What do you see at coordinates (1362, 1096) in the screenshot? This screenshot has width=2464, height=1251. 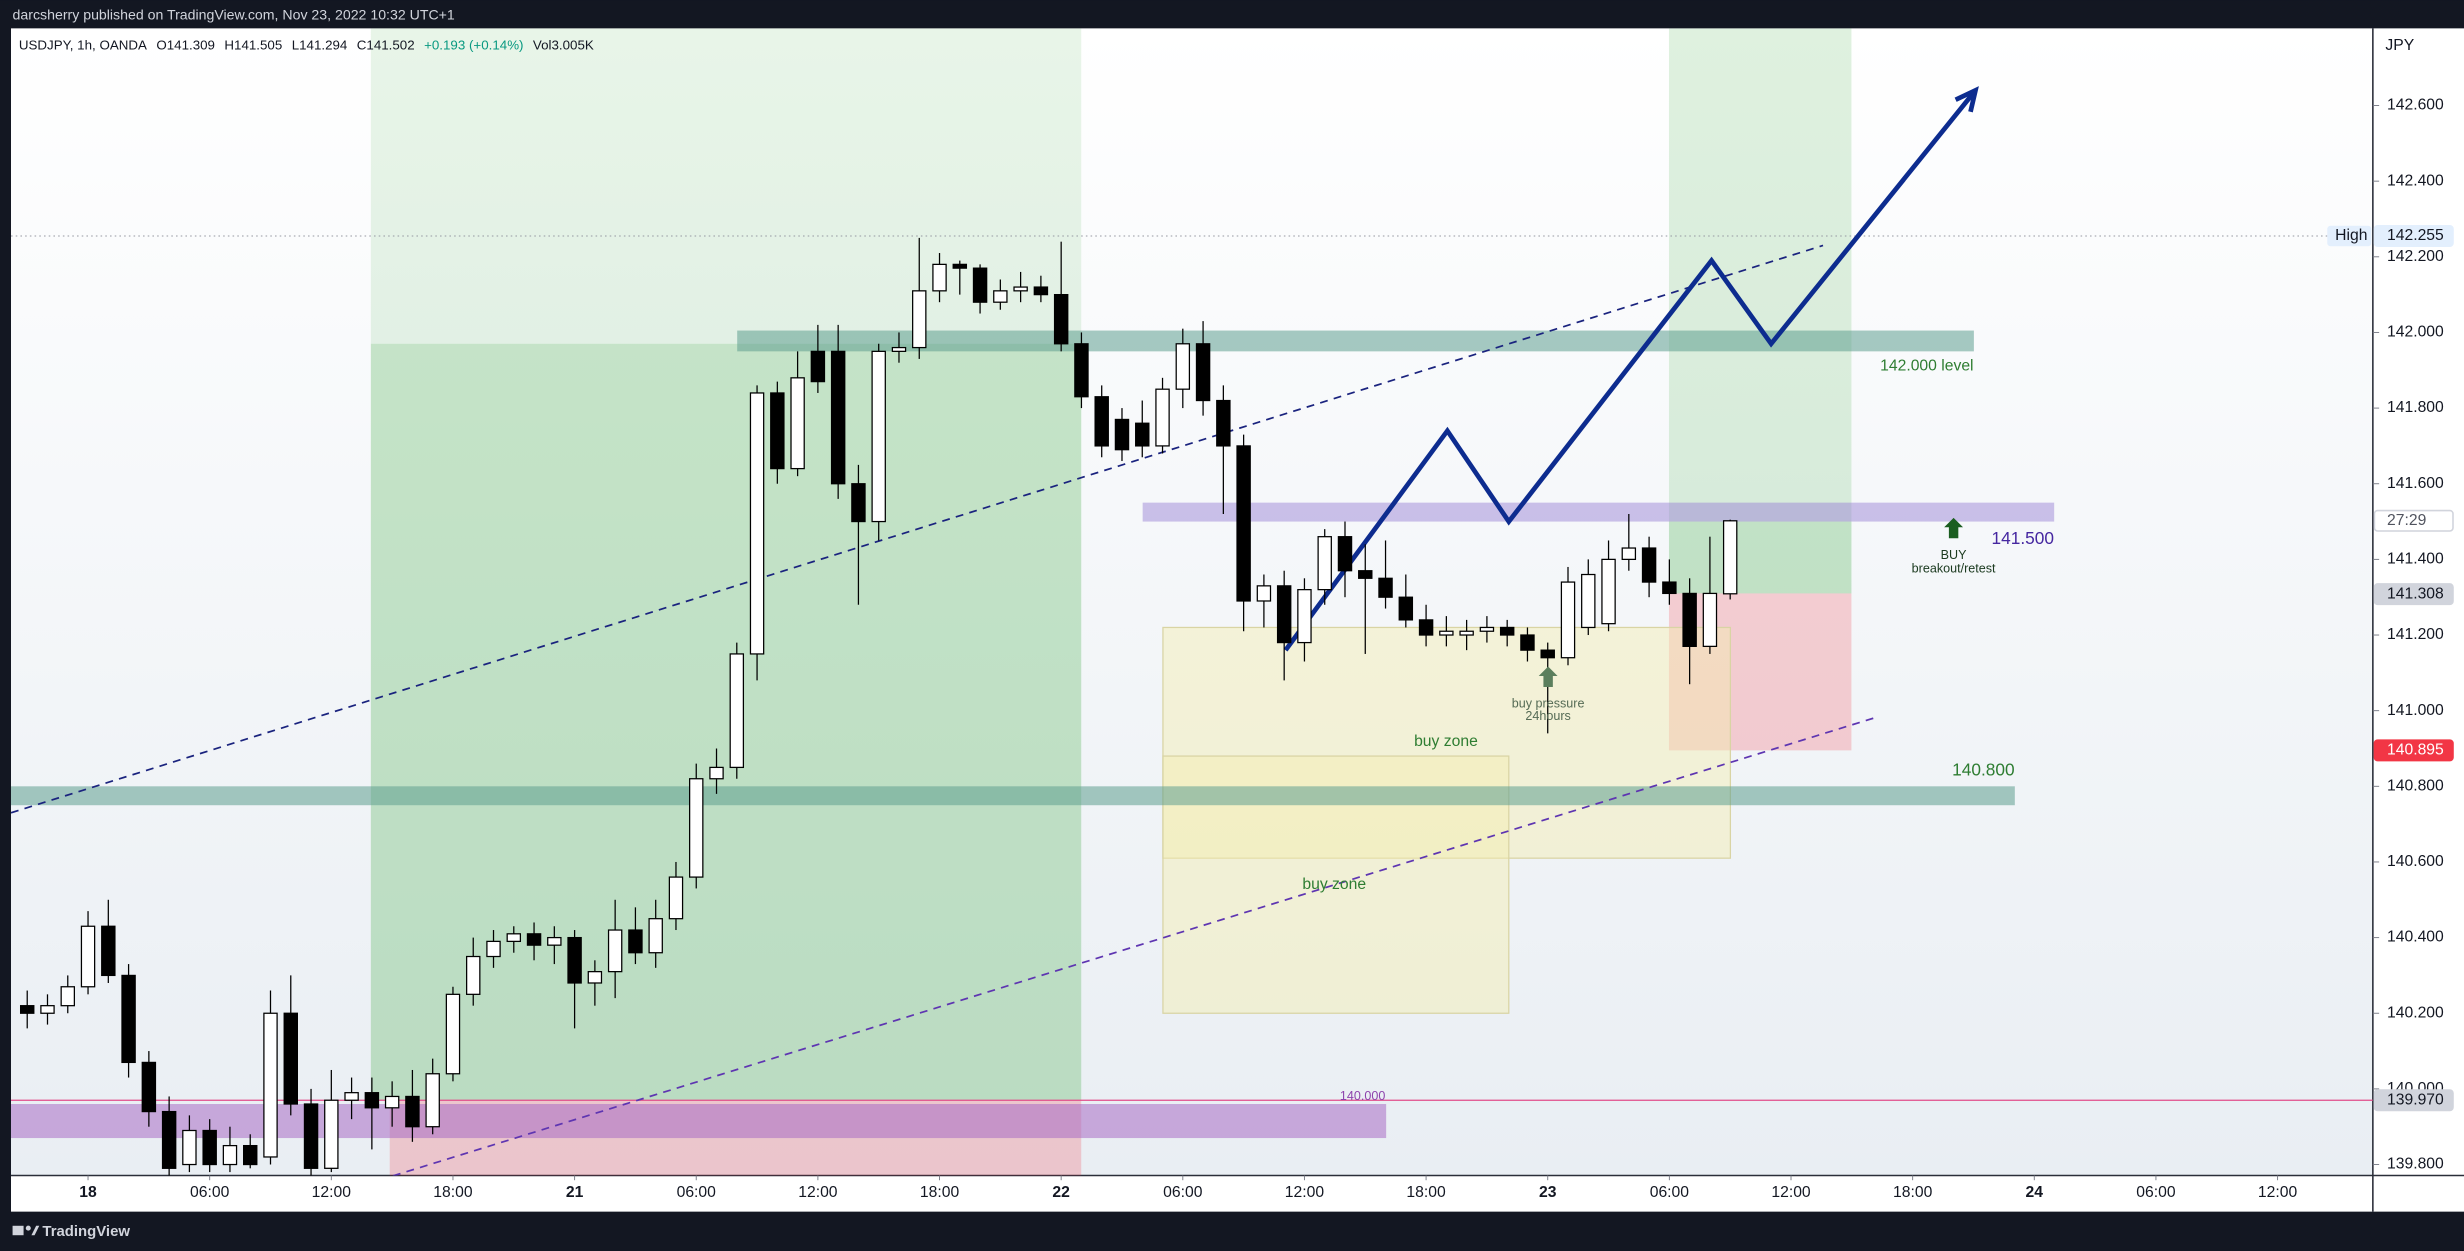 I see `annotation: 140.000` at bounding box center [1362, 1096].